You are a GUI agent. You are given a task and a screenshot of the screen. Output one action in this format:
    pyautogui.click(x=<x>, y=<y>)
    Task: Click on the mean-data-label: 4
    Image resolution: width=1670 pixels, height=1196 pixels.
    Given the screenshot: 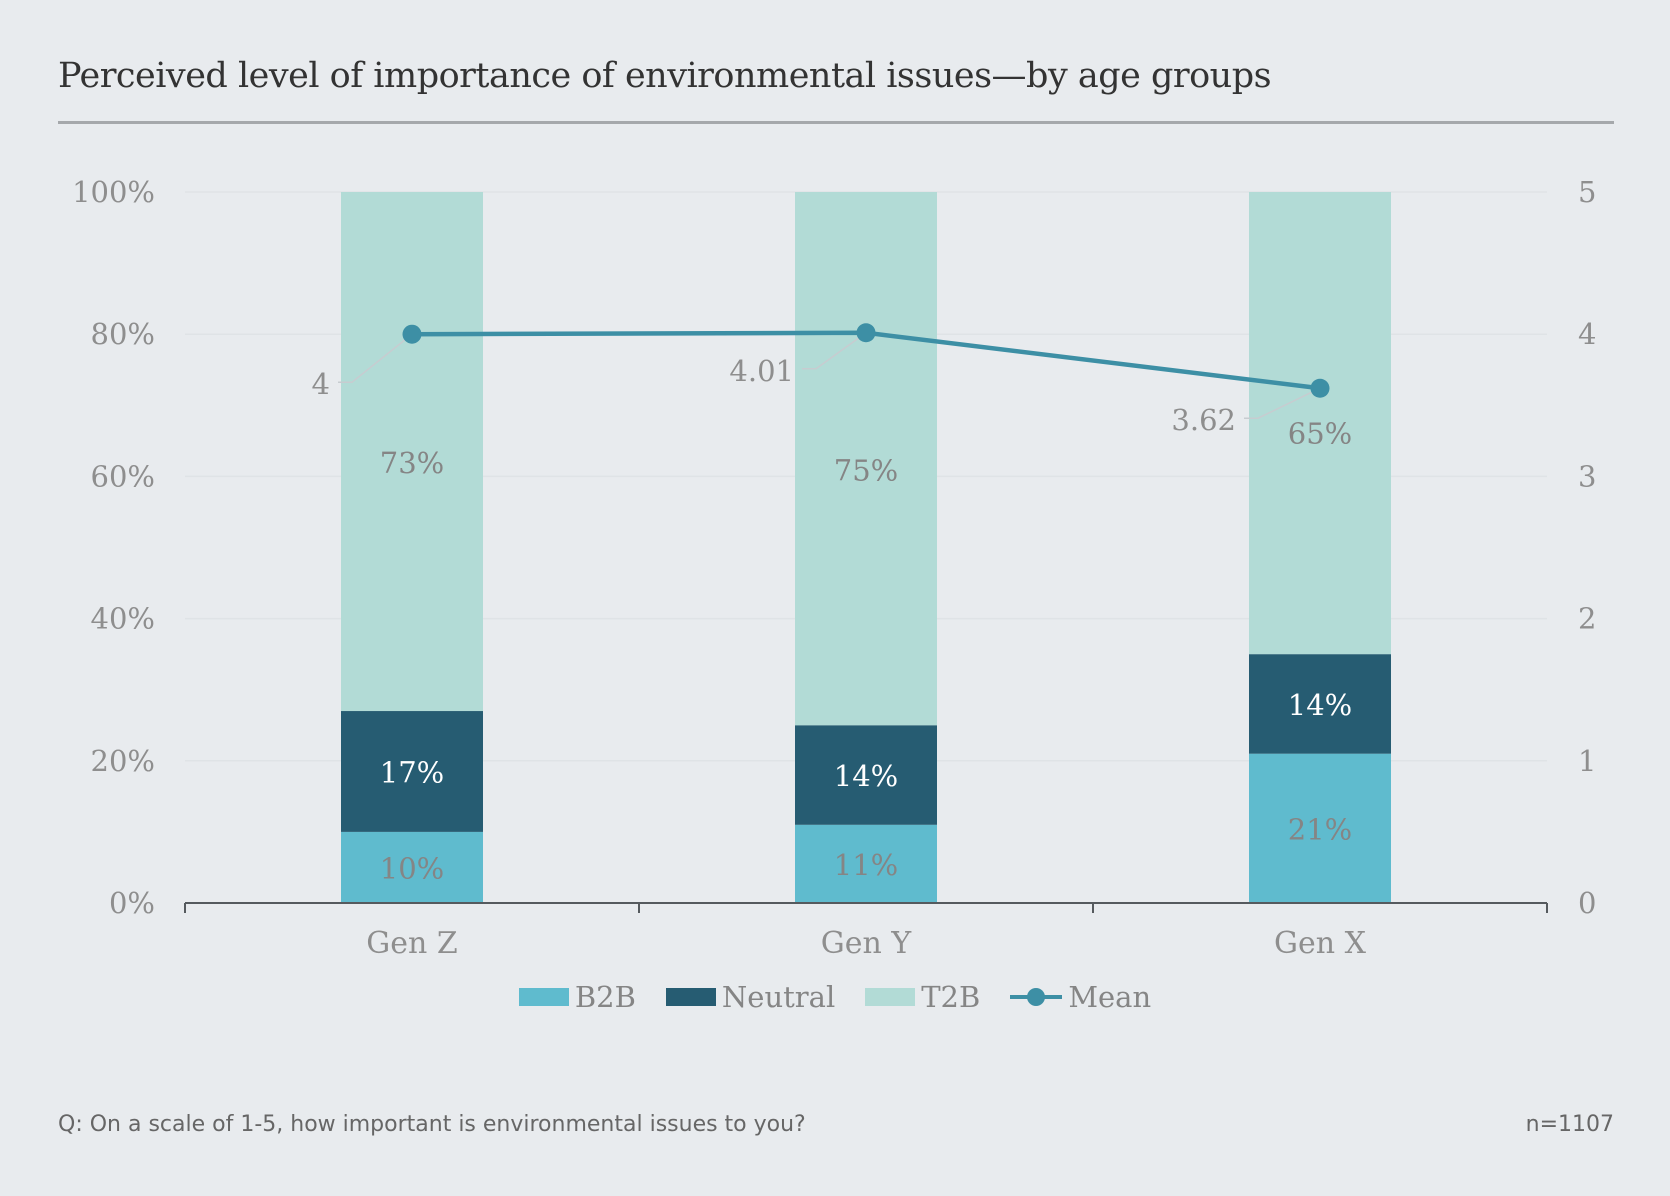 What is the action you would take?
    pyautogui.click(x=321, y=384)
    